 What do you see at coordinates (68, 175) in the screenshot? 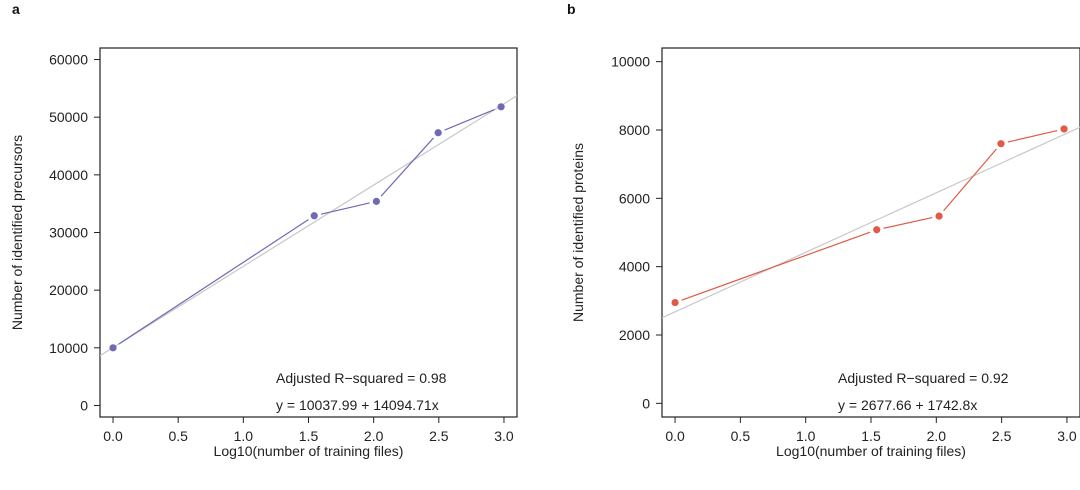
I see `chart-a-y-tick-label: 40000` at bounding box center [68, 175].